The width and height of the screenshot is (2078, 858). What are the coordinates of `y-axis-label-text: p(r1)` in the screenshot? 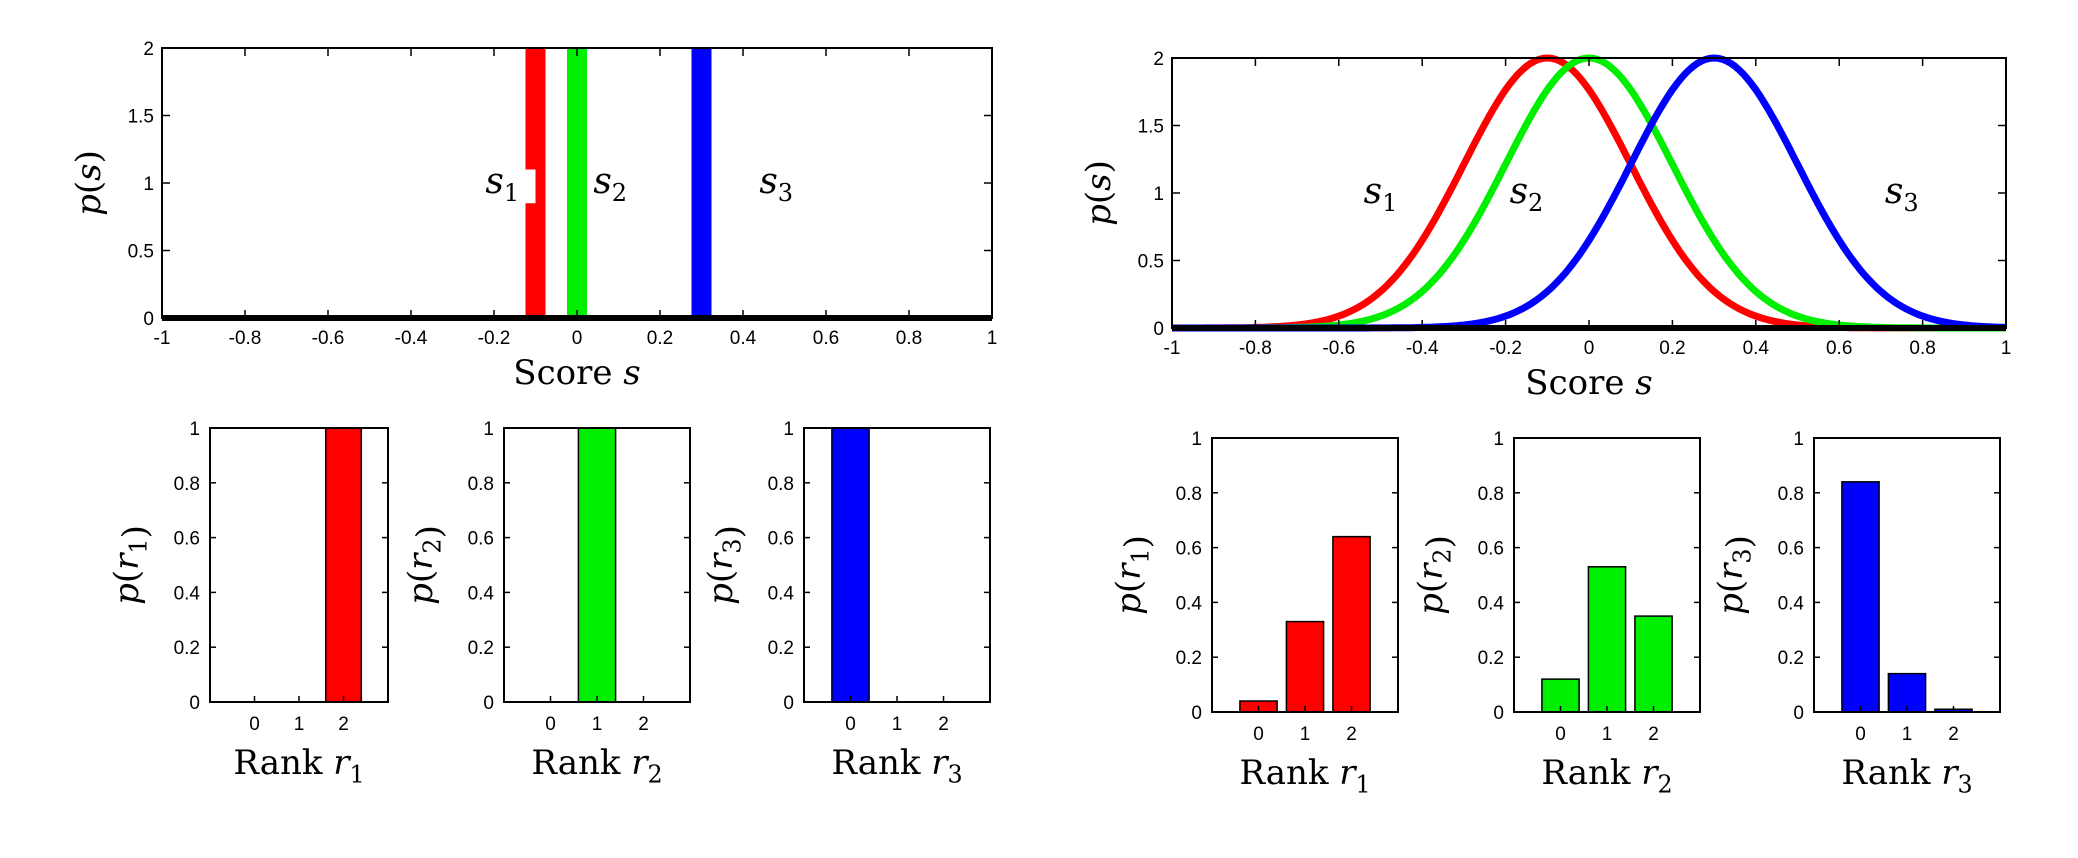 It's located at (1133, 575).